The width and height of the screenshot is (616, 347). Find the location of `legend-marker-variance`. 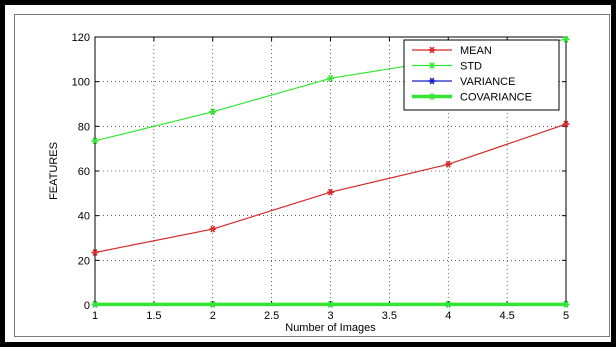

legend-marker-variance is located at coordinates (432, 81).